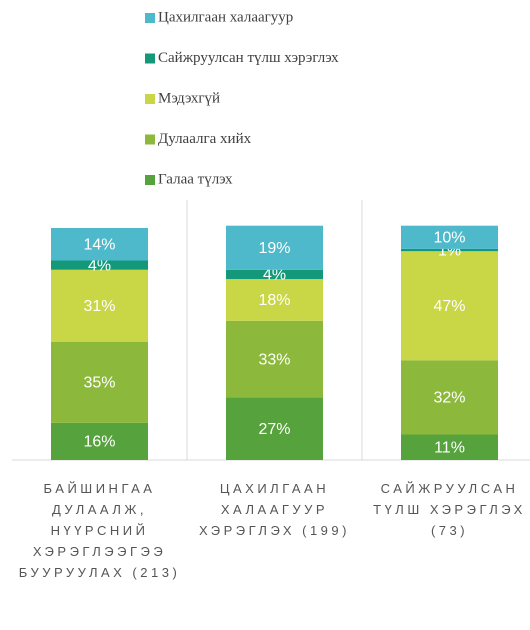  I want to click on legend-label: Галаа түлэх, so click(195, 179).